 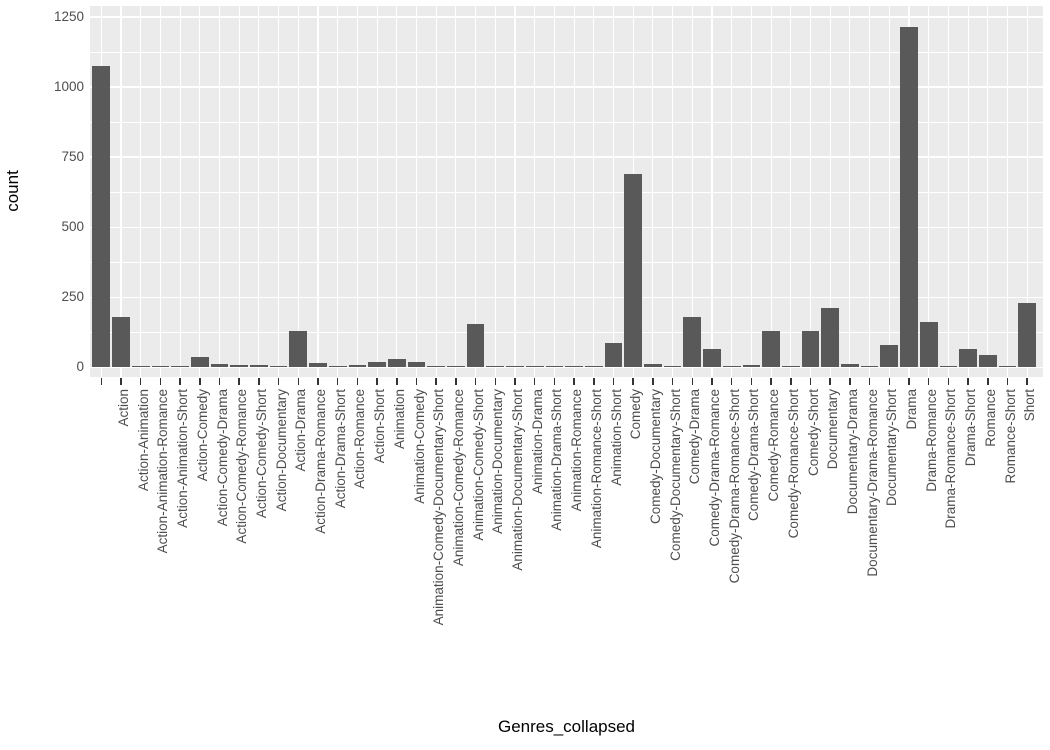 I want to click on x-tick-label: Drama-Romance-Short, so click(x=951, y=459).